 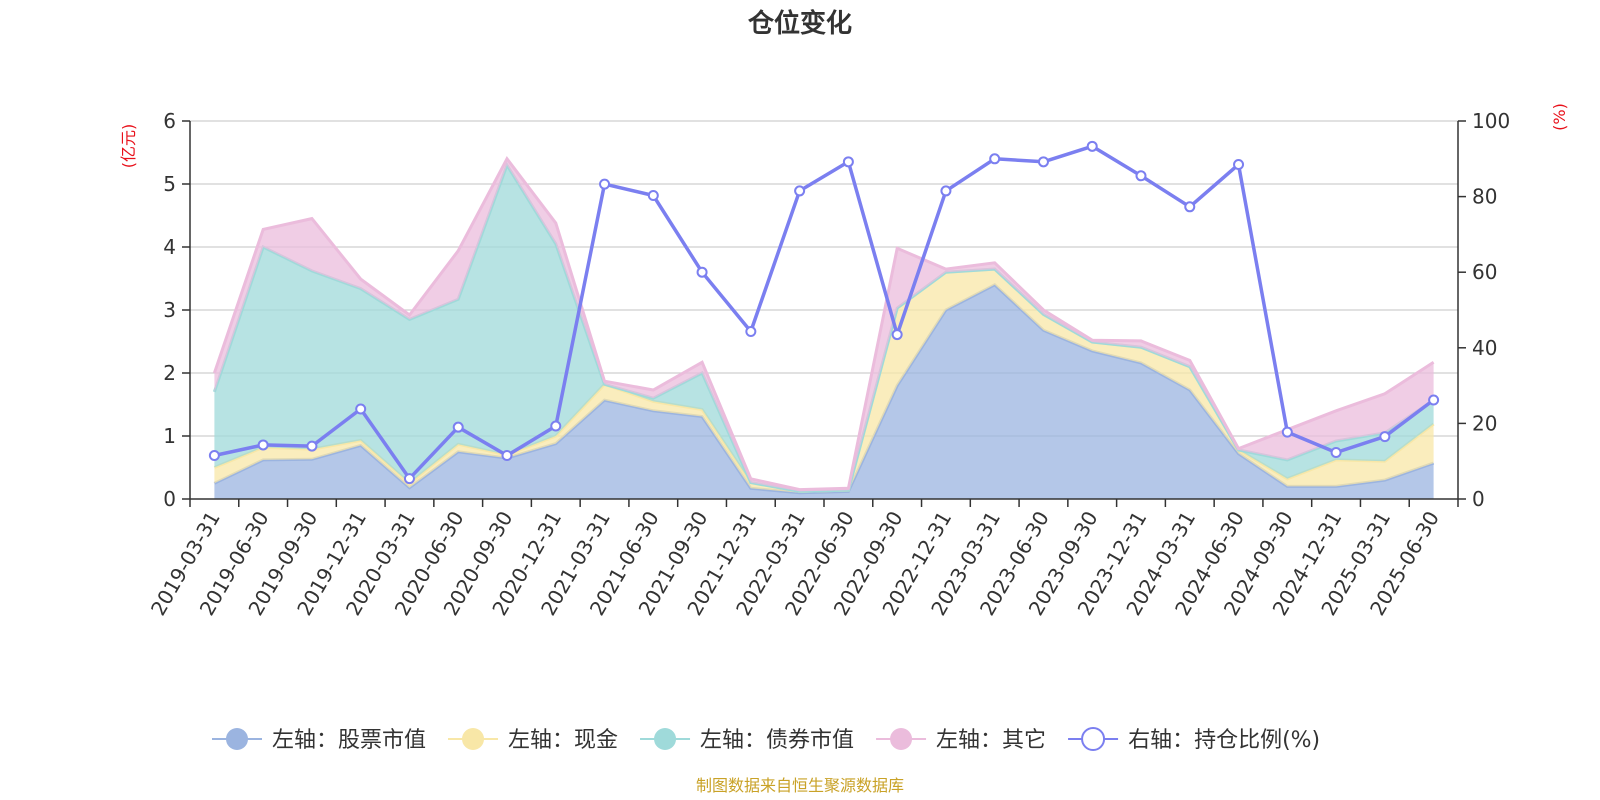 I want to click on legend: 左轴：股票市值 左轴：现金 左轴：债券市值 左轴：其它 右轴：持仓比例(%), so click(x=766, y=740).